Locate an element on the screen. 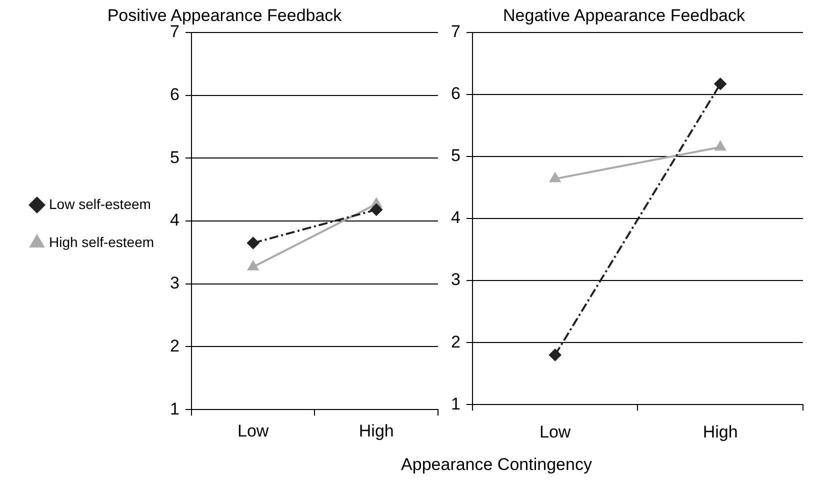 The image size is (813, 488). chart-title: Negative Appearance Feedback is located at coordinates (624, 15).